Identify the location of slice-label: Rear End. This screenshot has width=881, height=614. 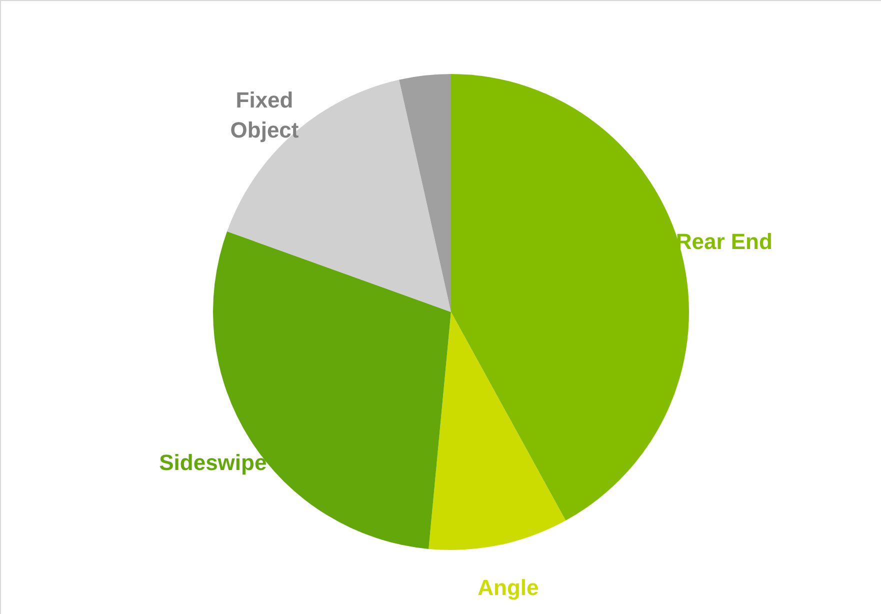
(724, 241).